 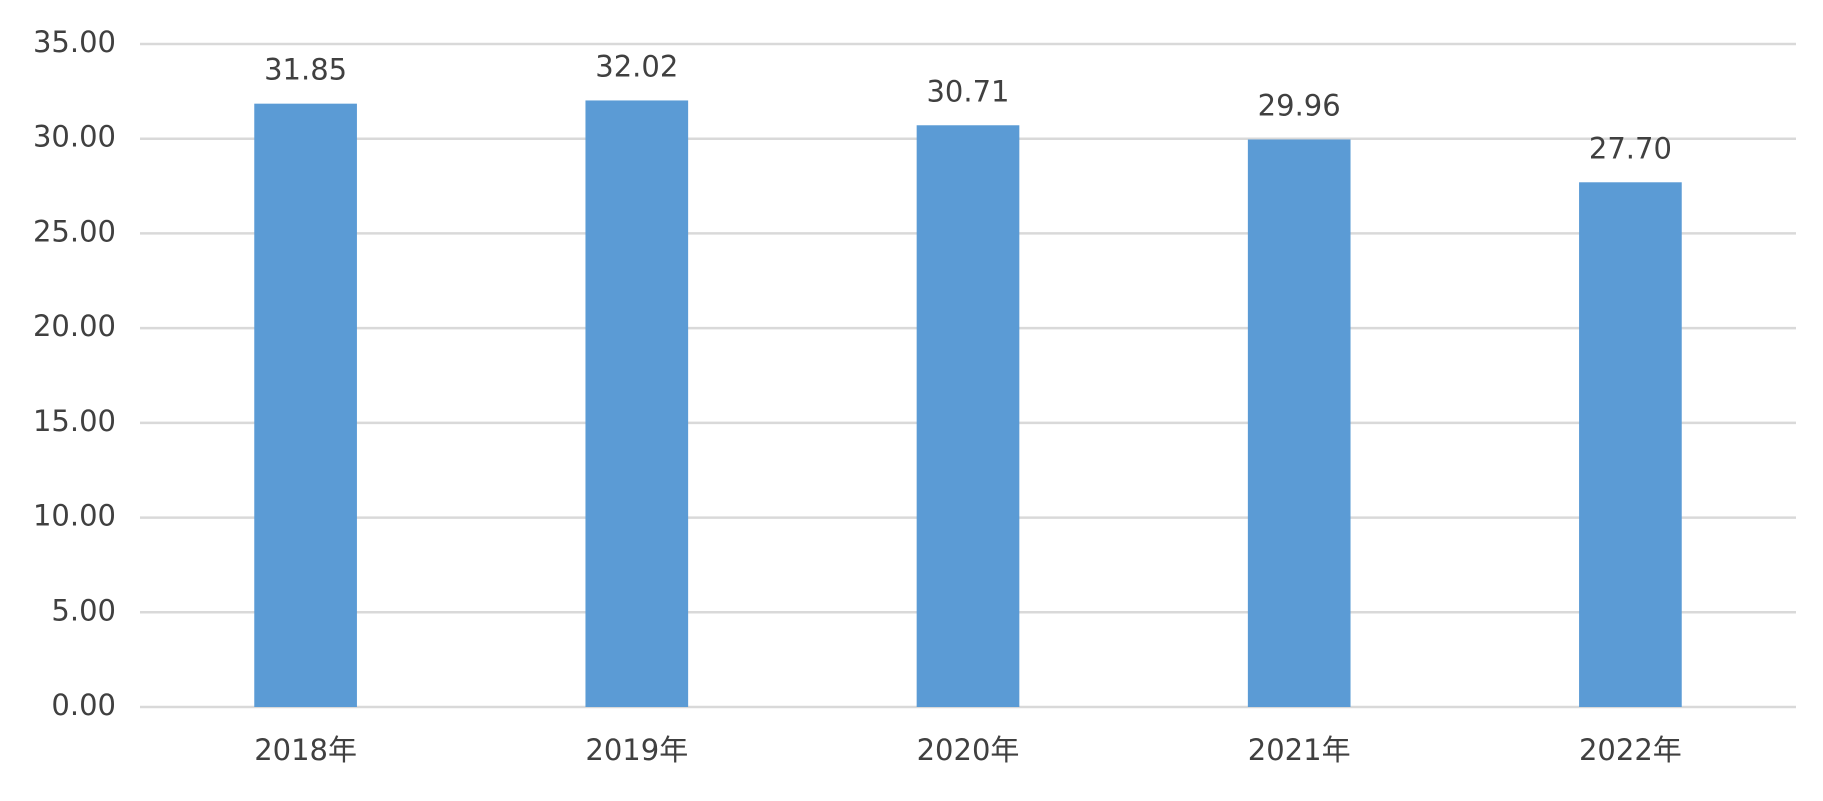 What do you see at coordinates (305, 70) in the screenshot?
I see `data-label: 31.85` at bounding box center [305, 70].